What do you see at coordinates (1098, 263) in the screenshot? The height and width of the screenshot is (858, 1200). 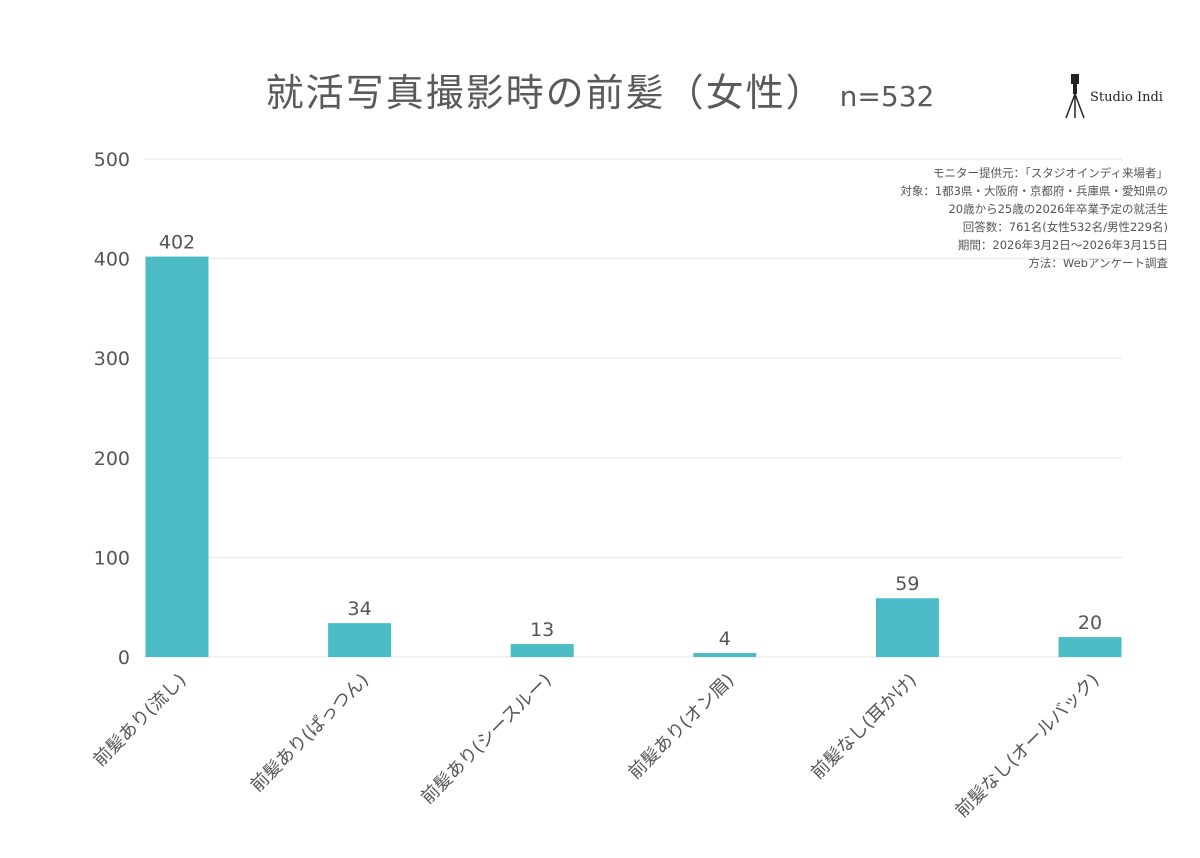 I see `survey-note-line: 方法：Webアンケート調査` at bounding box center [1098, 263].